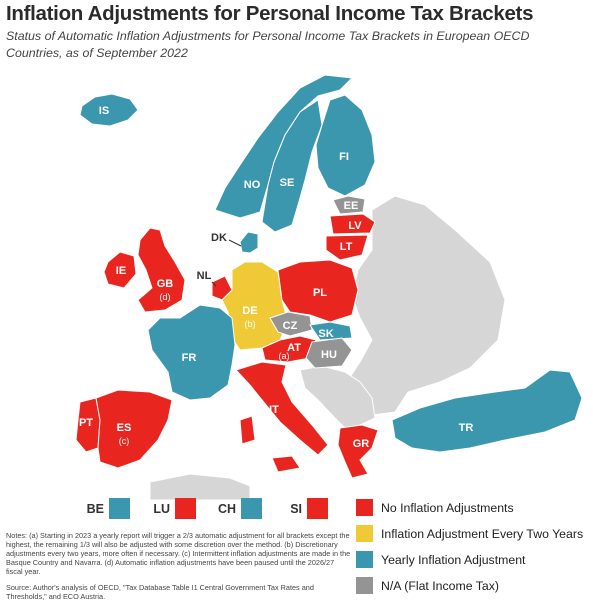 This screenshot has height=604, width=593. What do you see at coordinates (124, 441) in the screenshot?
I see `label-ES-note: (c)` at bounding box center [124, 441].